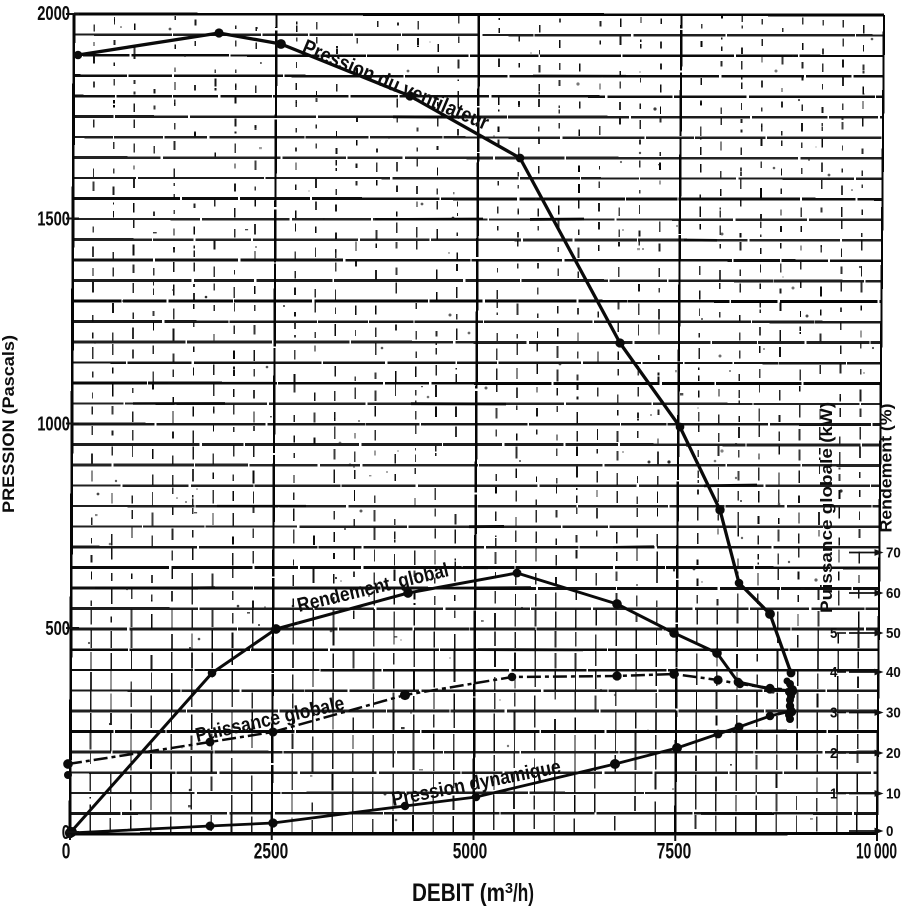 The height and width of the screenshot is (913, 906). Describe the element at coordinates (893, 672) in the screenshot. I see `svg-text: 40` at that location.